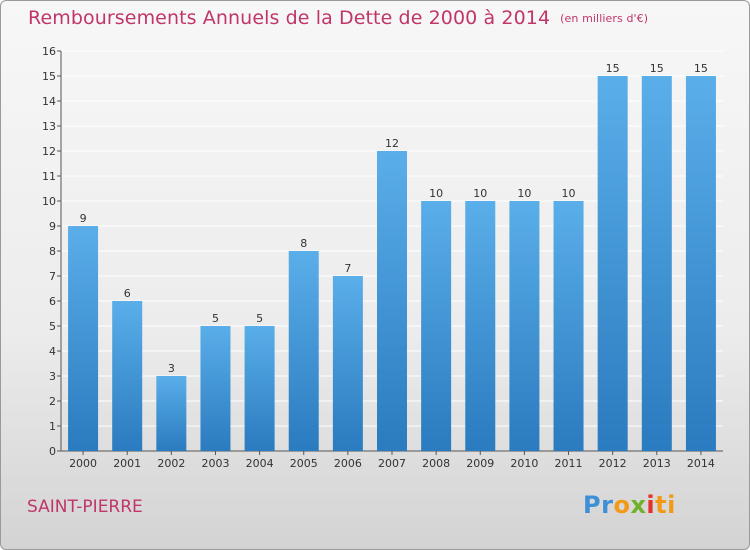  I want to click on x-tick-label-2012: 2012, so click(613, 463).